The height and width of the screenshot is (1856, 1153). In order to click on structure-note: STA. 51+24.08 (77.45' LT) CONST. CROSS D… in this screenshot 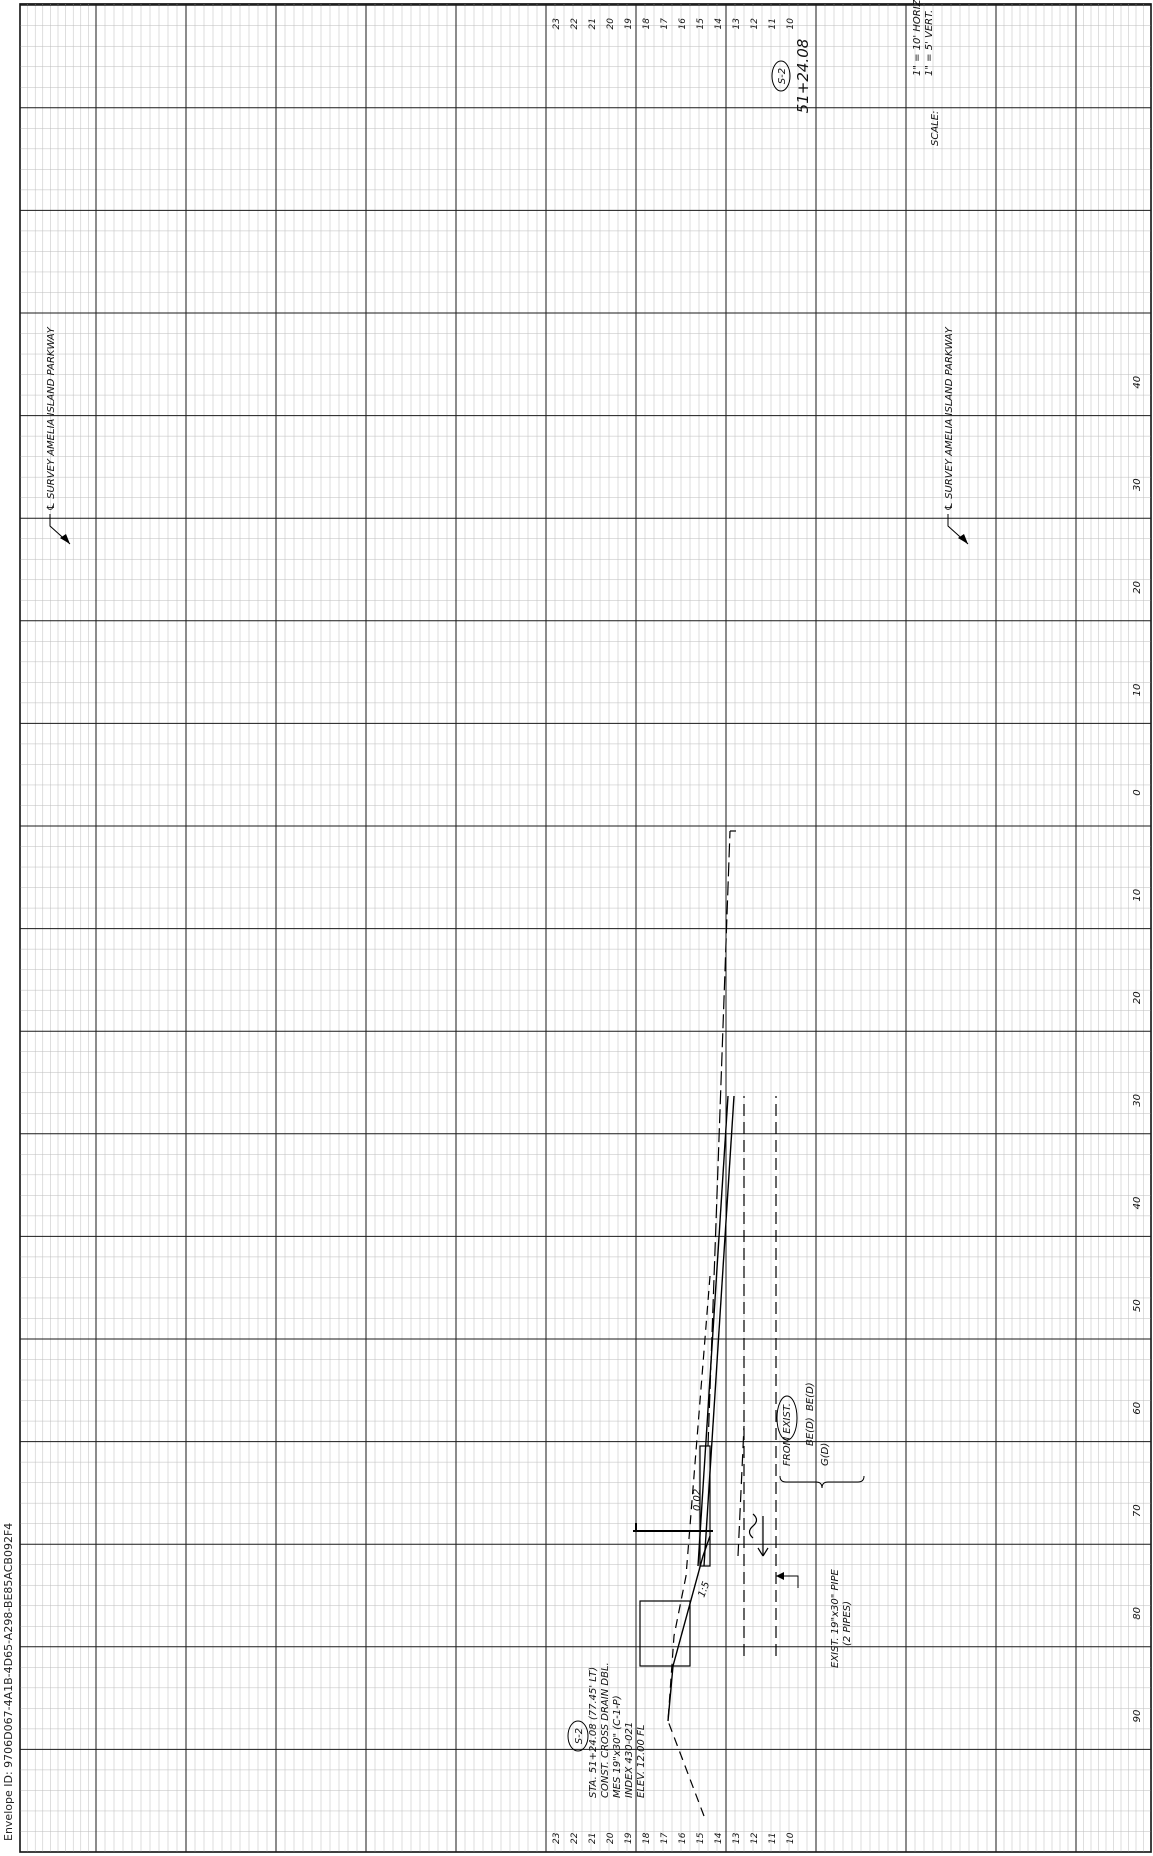, I will do `click(617, 1730)`.